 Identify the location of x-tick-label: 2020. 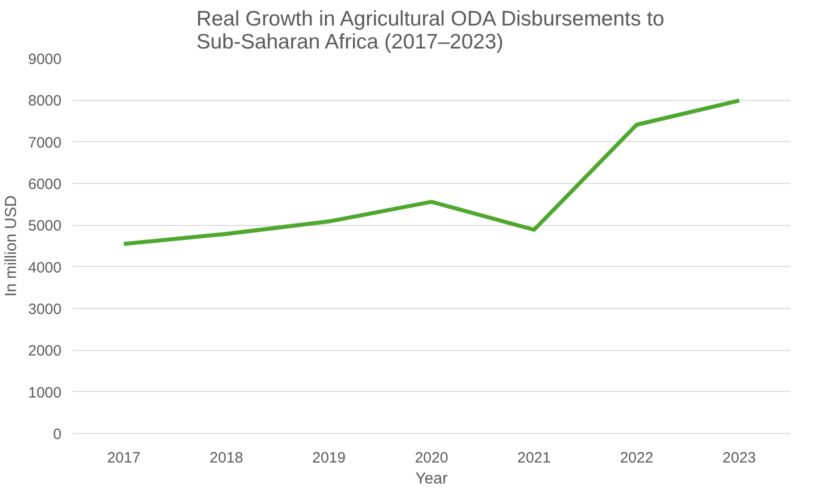
(431, 458).